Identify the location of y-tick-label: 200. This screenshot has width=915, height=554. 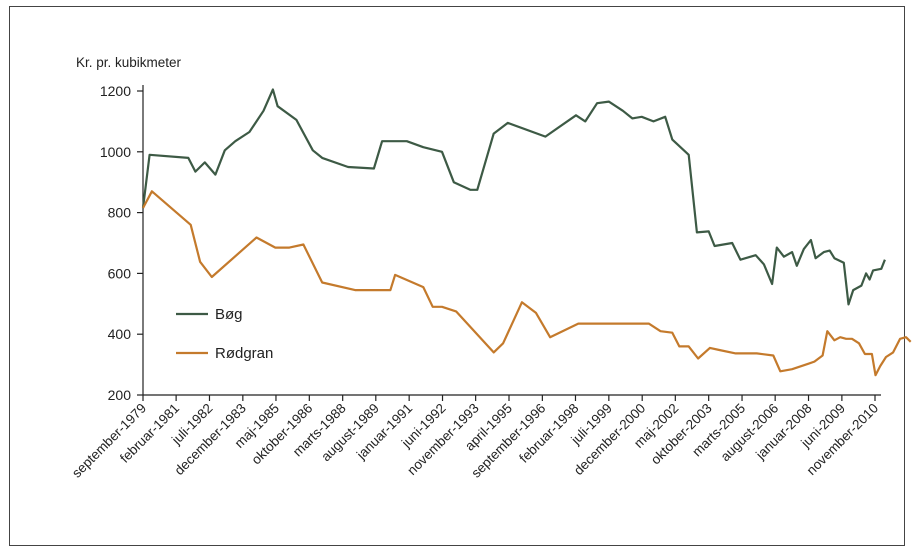
(120, 395).